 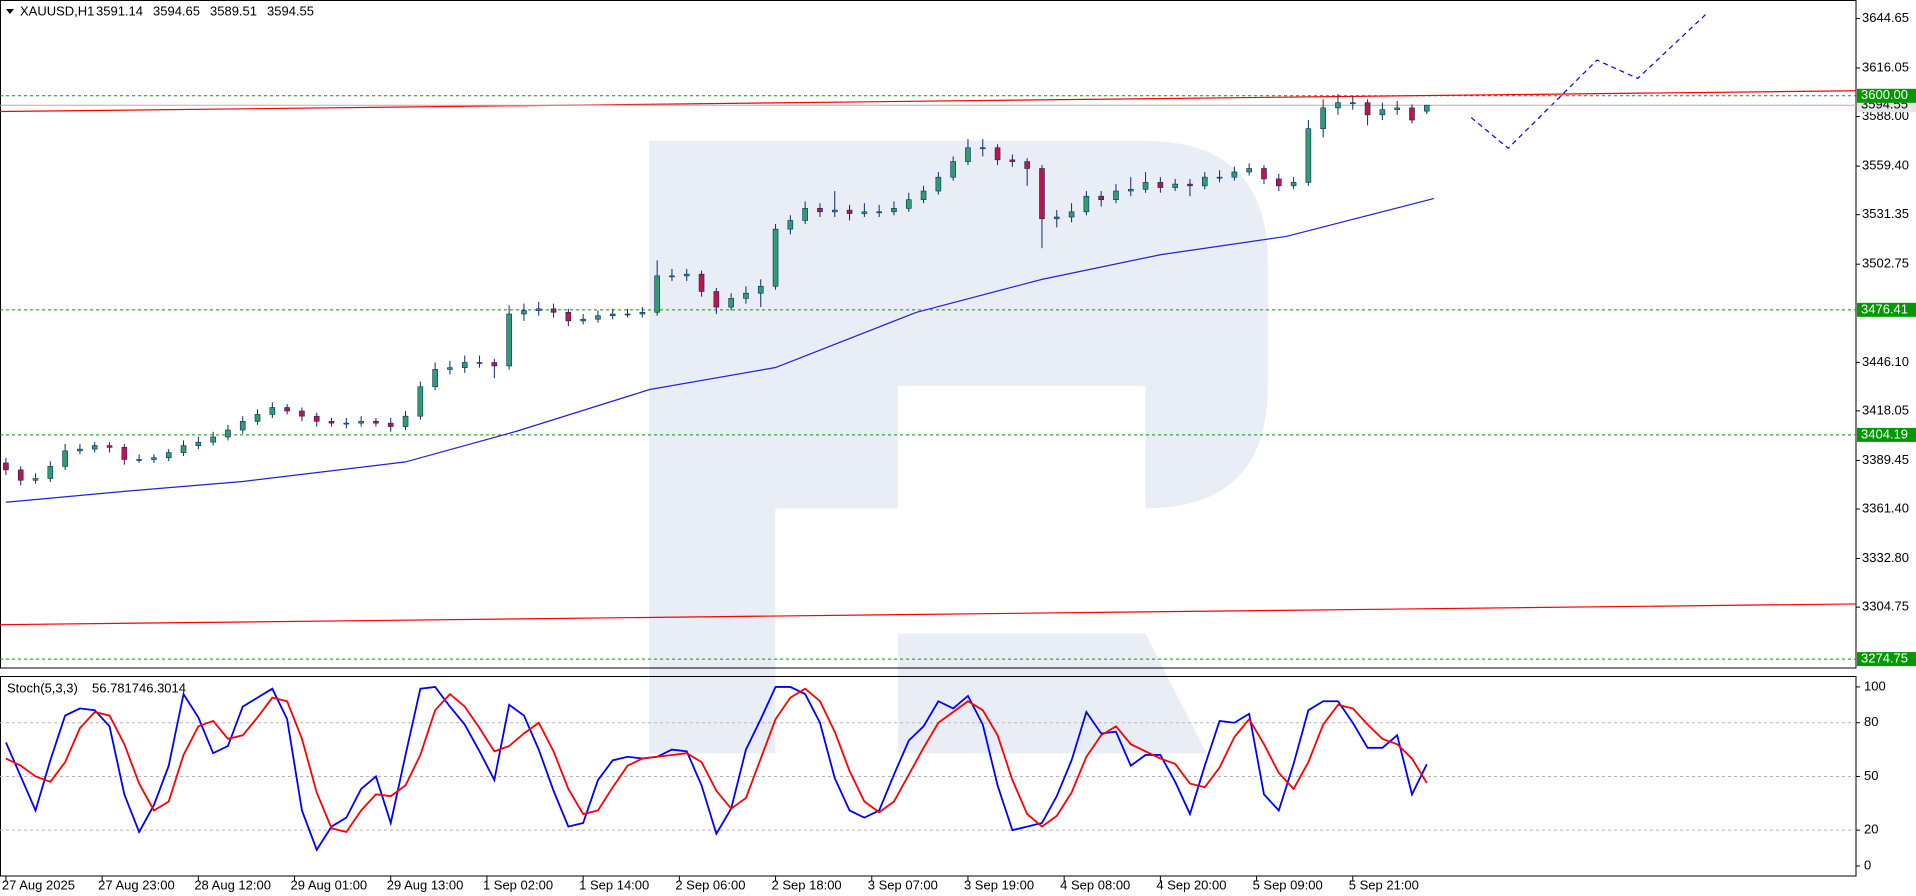 What do you see at coordinates (119, 10) in the screenshot?
I see `open: 3591.14` at bounding box center [119, 10].